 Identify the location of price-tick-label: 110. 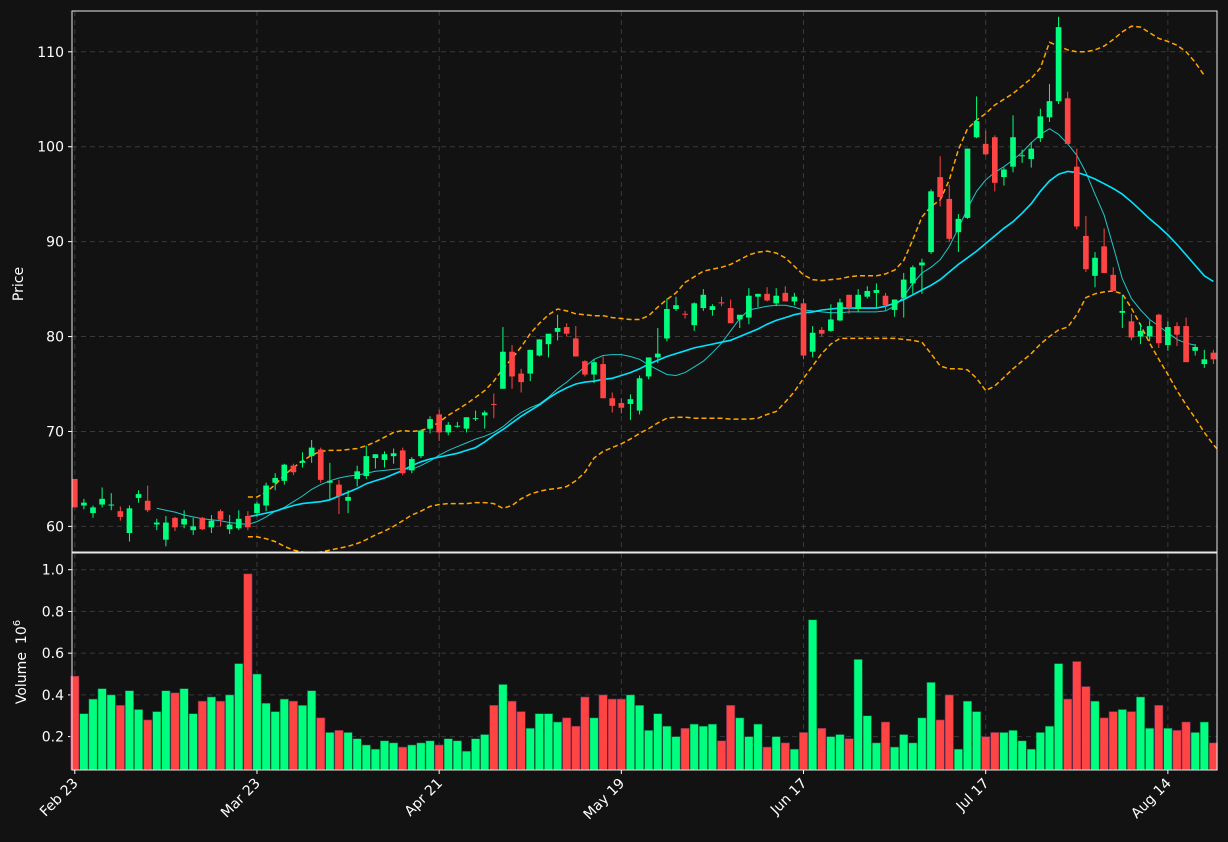
(50, 53).